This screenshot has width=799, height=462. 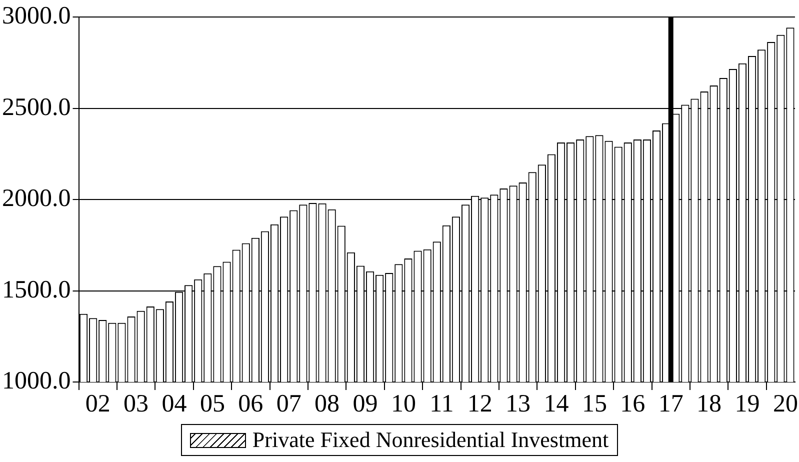 I want to click on x-tick-label: 18, so click(x=709, y=404).